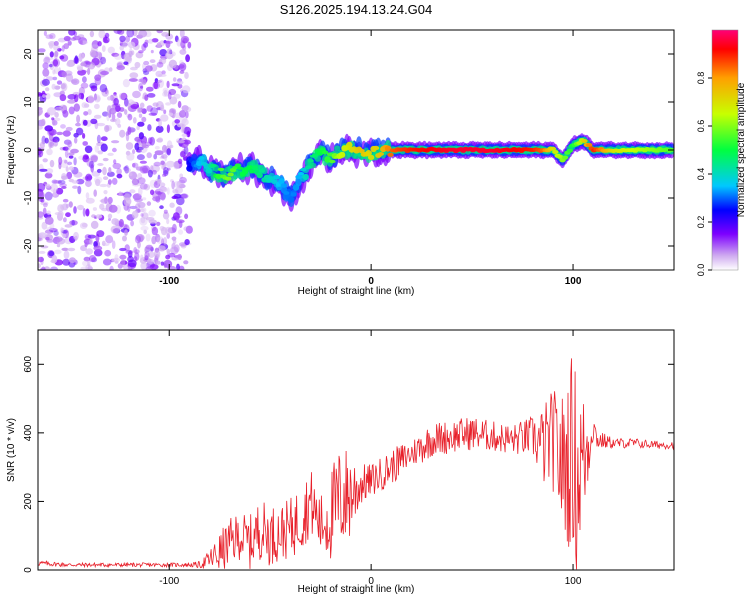  I want to click on colorbar-tick-label: 0.8, so click(701, 78).